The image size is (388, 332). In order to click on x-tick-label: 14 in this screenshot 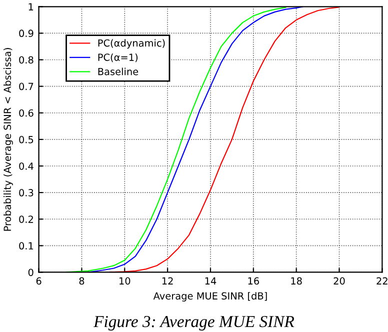, I will do `click(210, 280)`.